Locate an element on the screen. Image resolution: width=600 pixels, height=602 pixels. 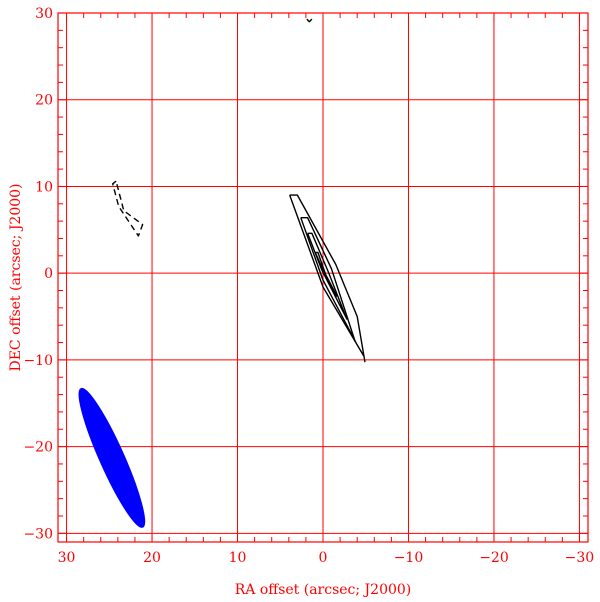
x-tick-label: 0 is located at coordinates (323, 558).